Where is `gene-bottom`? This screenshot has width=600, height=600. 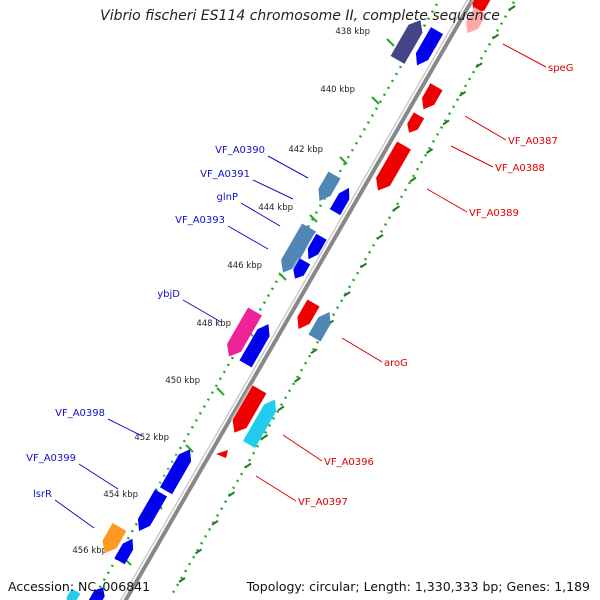 gene-bottom is located at coordinates (96, 593).